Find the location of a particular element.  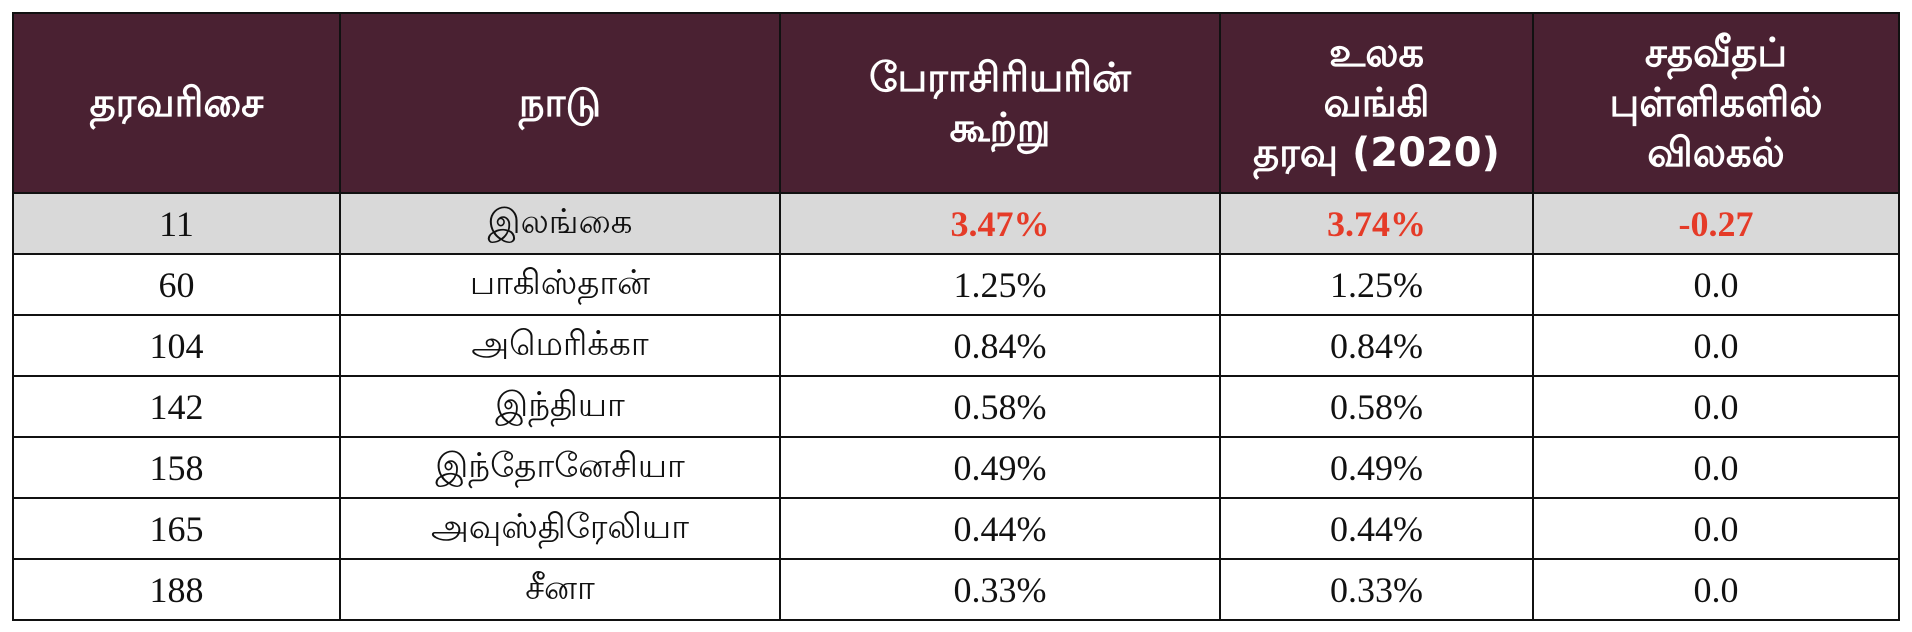

value-cell: 3.47% is located at coordinates (1000, 223).